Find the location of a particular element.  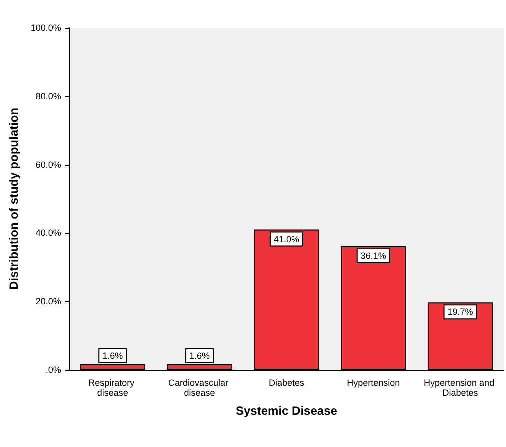

x-tick-label: Cardiovascular disease is located at coordinates (200, 388).